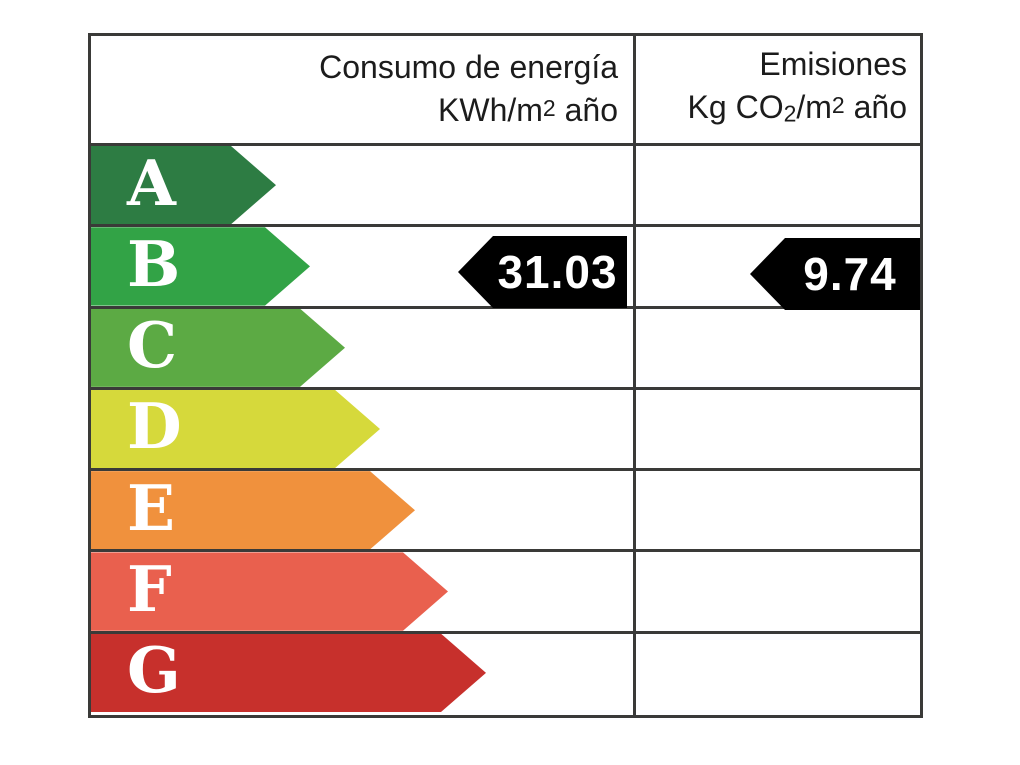 This screenshot has height=765, width=1020. What do you see at coordinates (200, 266) in the screenshot?
I see `rating-bar: B` at bounding box center [200, 266].